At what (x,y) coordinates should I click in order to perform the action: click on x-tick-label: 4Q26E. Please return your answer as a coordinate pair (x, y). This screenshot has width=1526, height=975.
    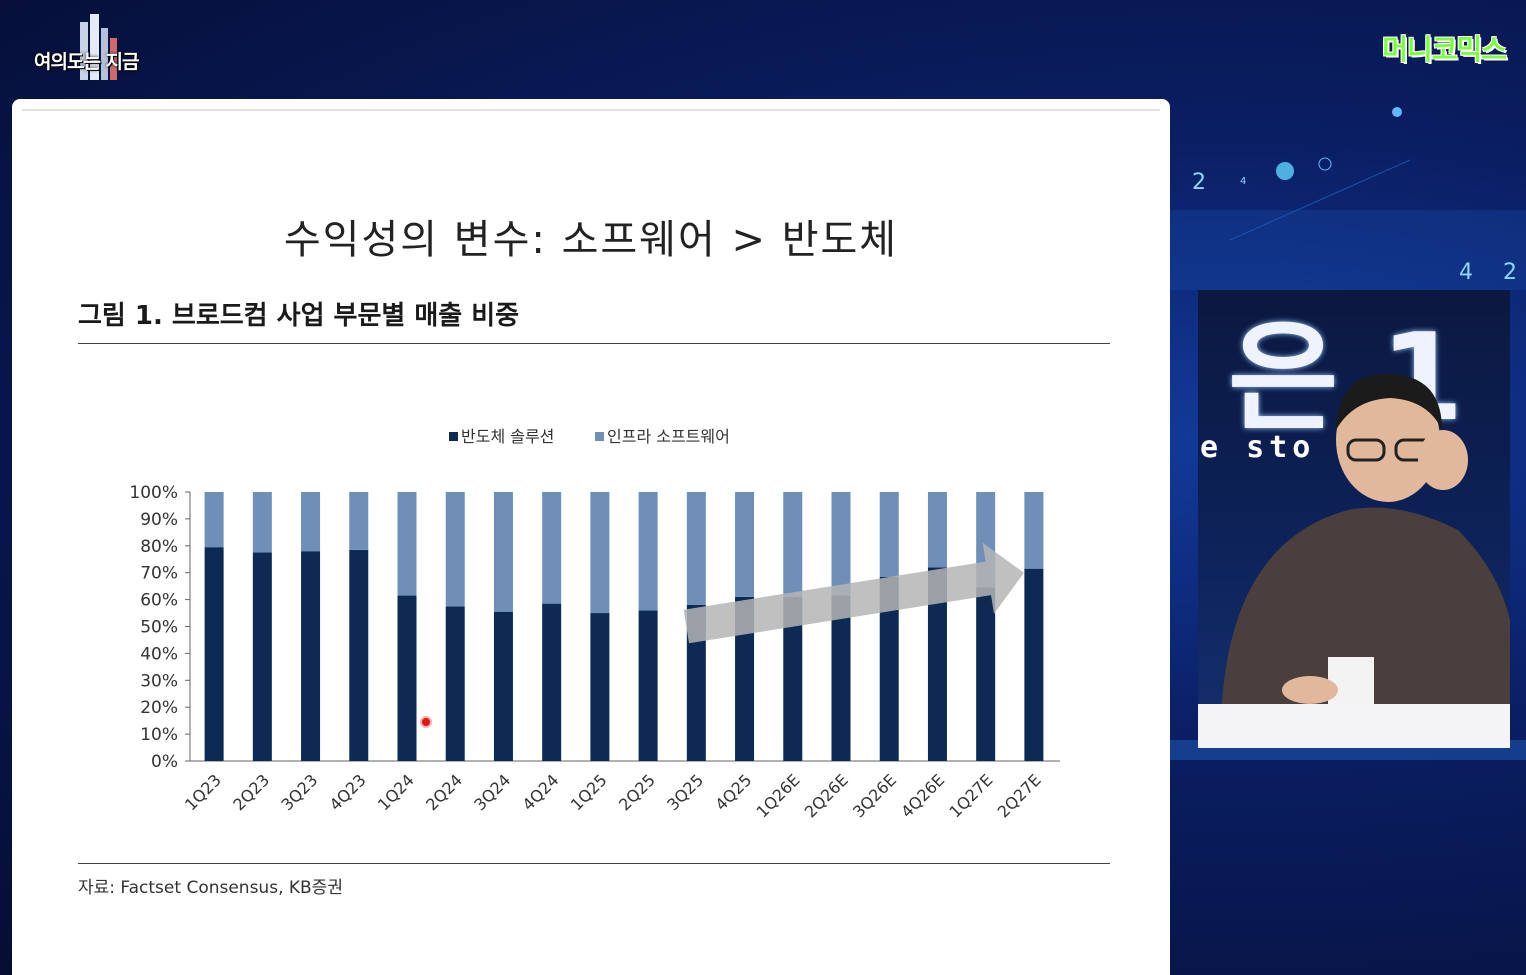
    Looking at the image, I should click on (922, 795).